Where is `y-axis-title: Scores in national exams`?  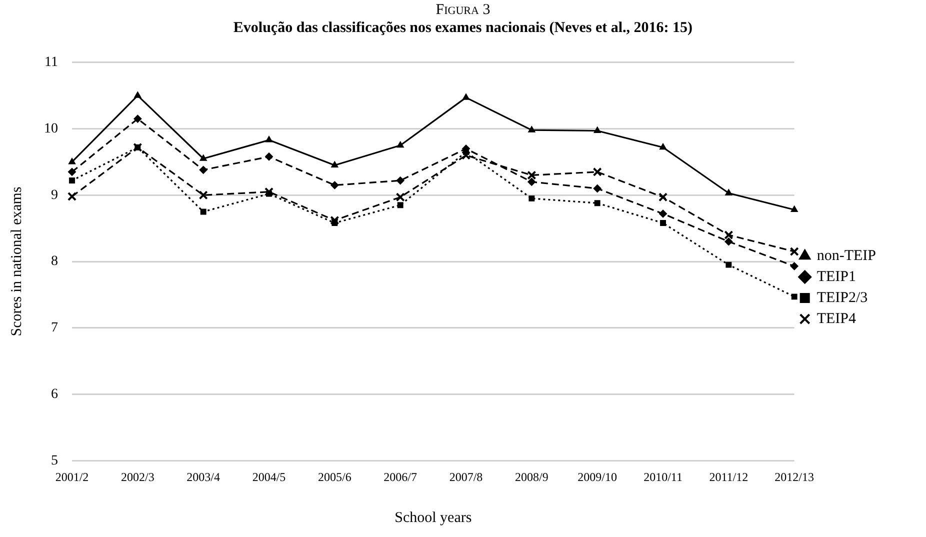 y-axis-title: Scores in national exams is located at coordinates (16, 261).